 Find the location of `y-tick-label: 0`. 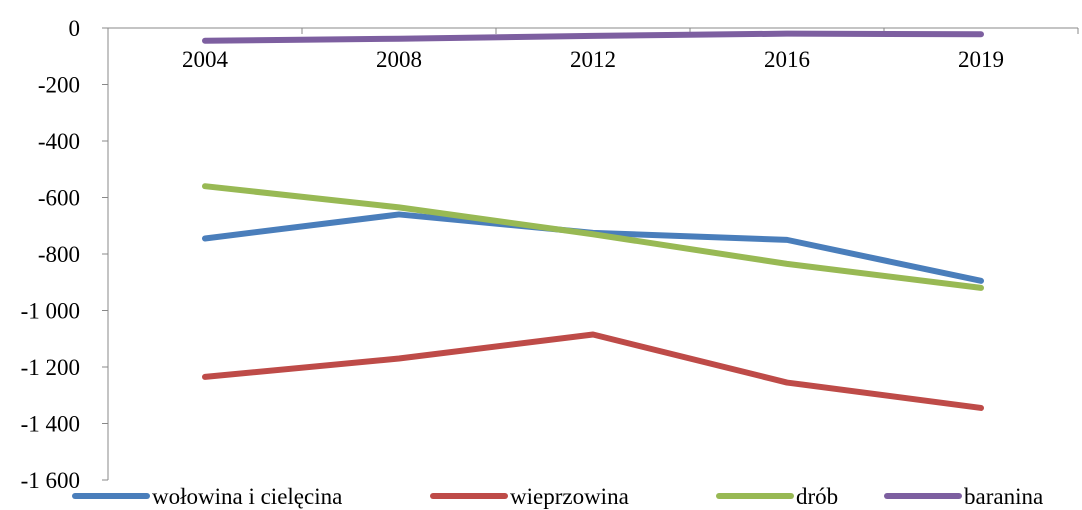

y-tick-label: 0 is located at coordinates (75, 28).